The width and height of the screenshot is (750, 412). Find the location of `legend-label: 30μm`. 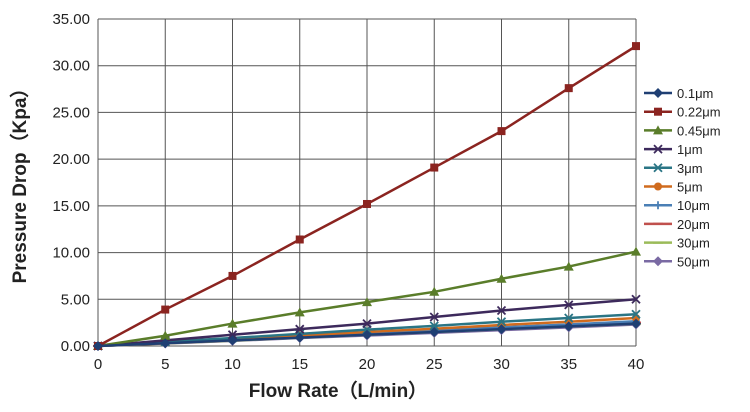

legend-label: 30μm is located at coordinates (693, 243).